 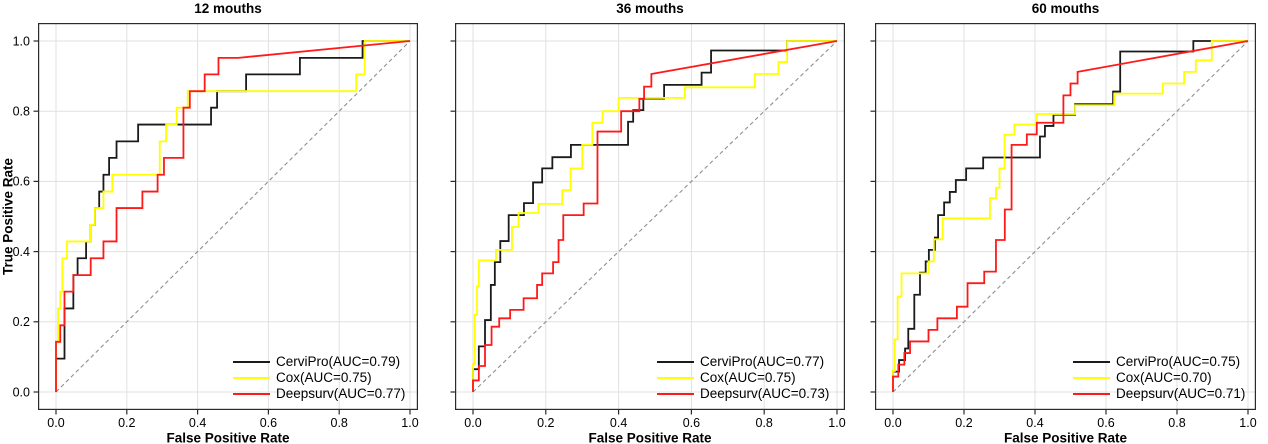 I want to click on legend-item-cox: Cox(AUC=0.70), so click(x=1159, y=378).